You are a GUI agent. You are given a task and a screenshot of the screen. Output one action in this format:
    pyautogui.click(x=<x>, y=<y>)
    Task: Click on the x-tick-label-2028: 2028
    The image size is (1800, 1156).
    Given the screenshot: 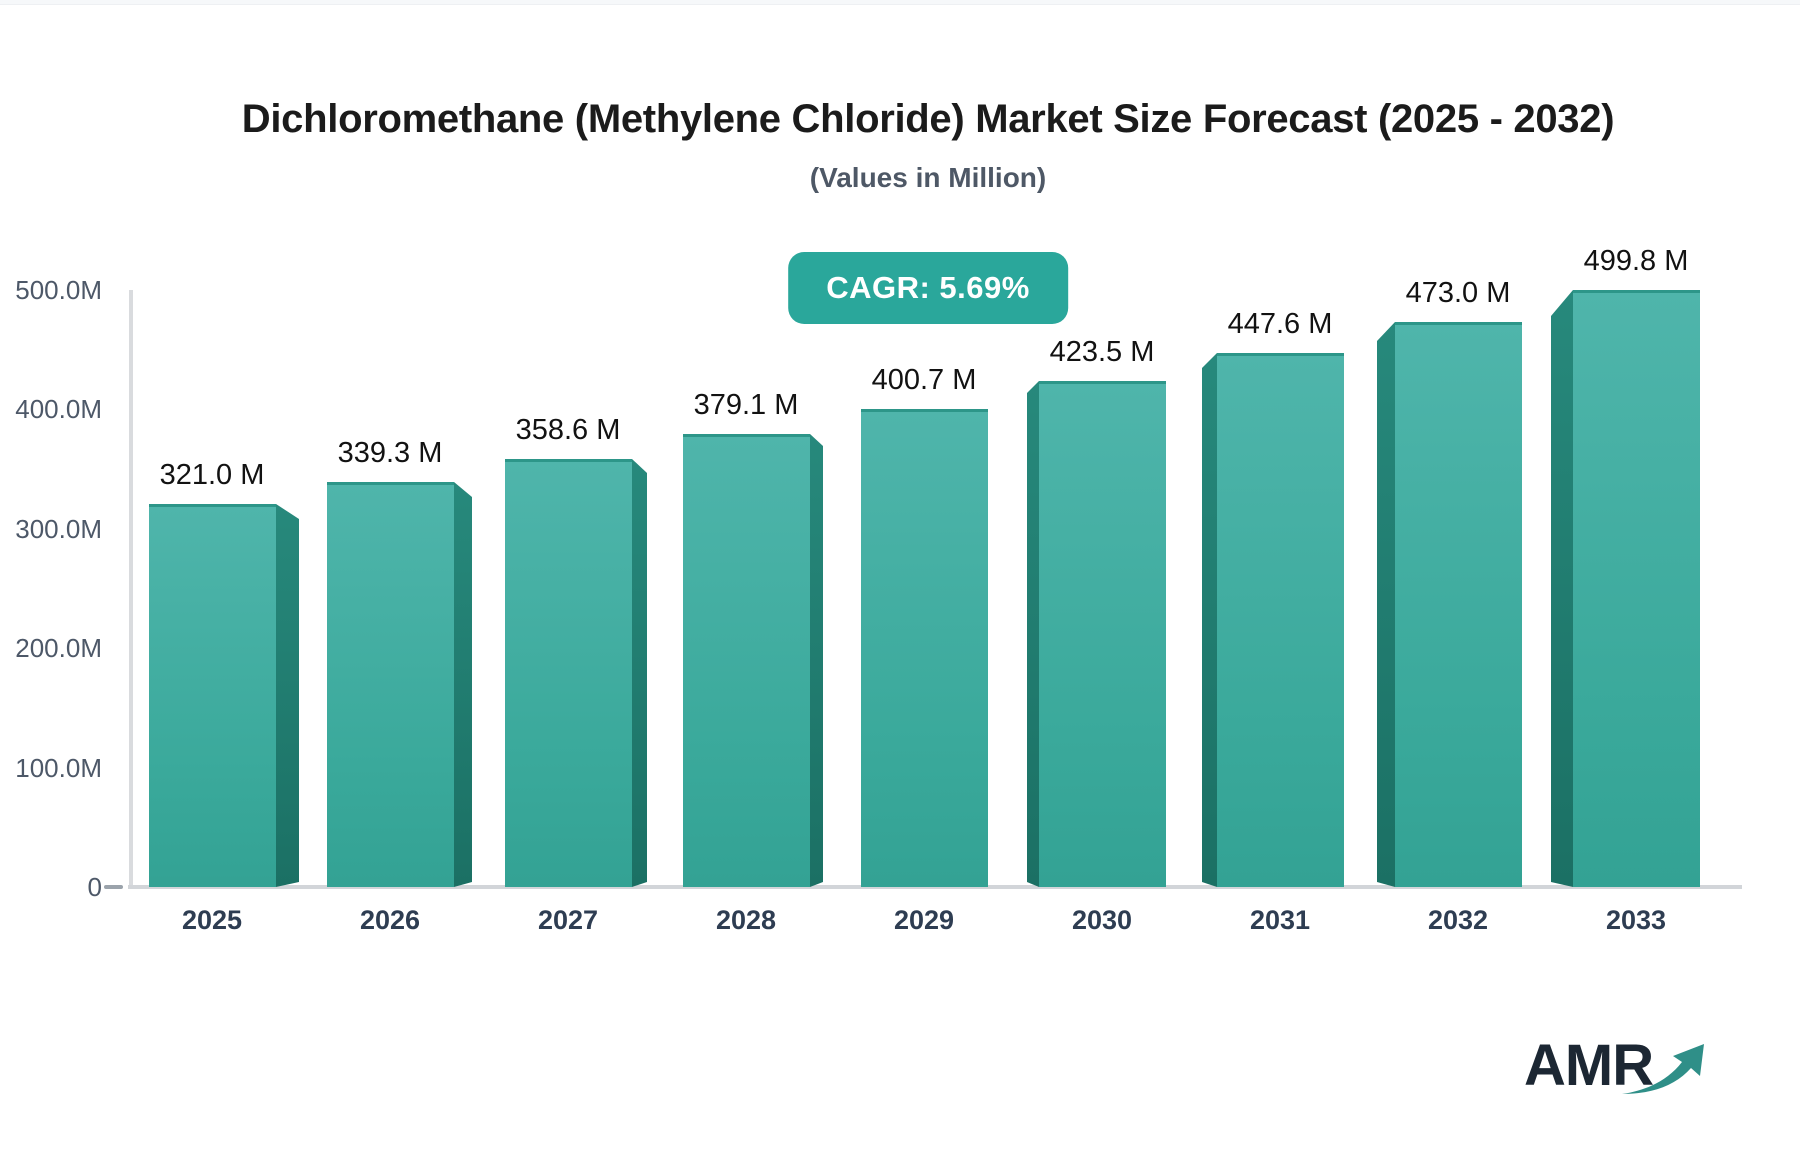 What is the action you would take?
    pyautogui.click(x=746, y=920)
    